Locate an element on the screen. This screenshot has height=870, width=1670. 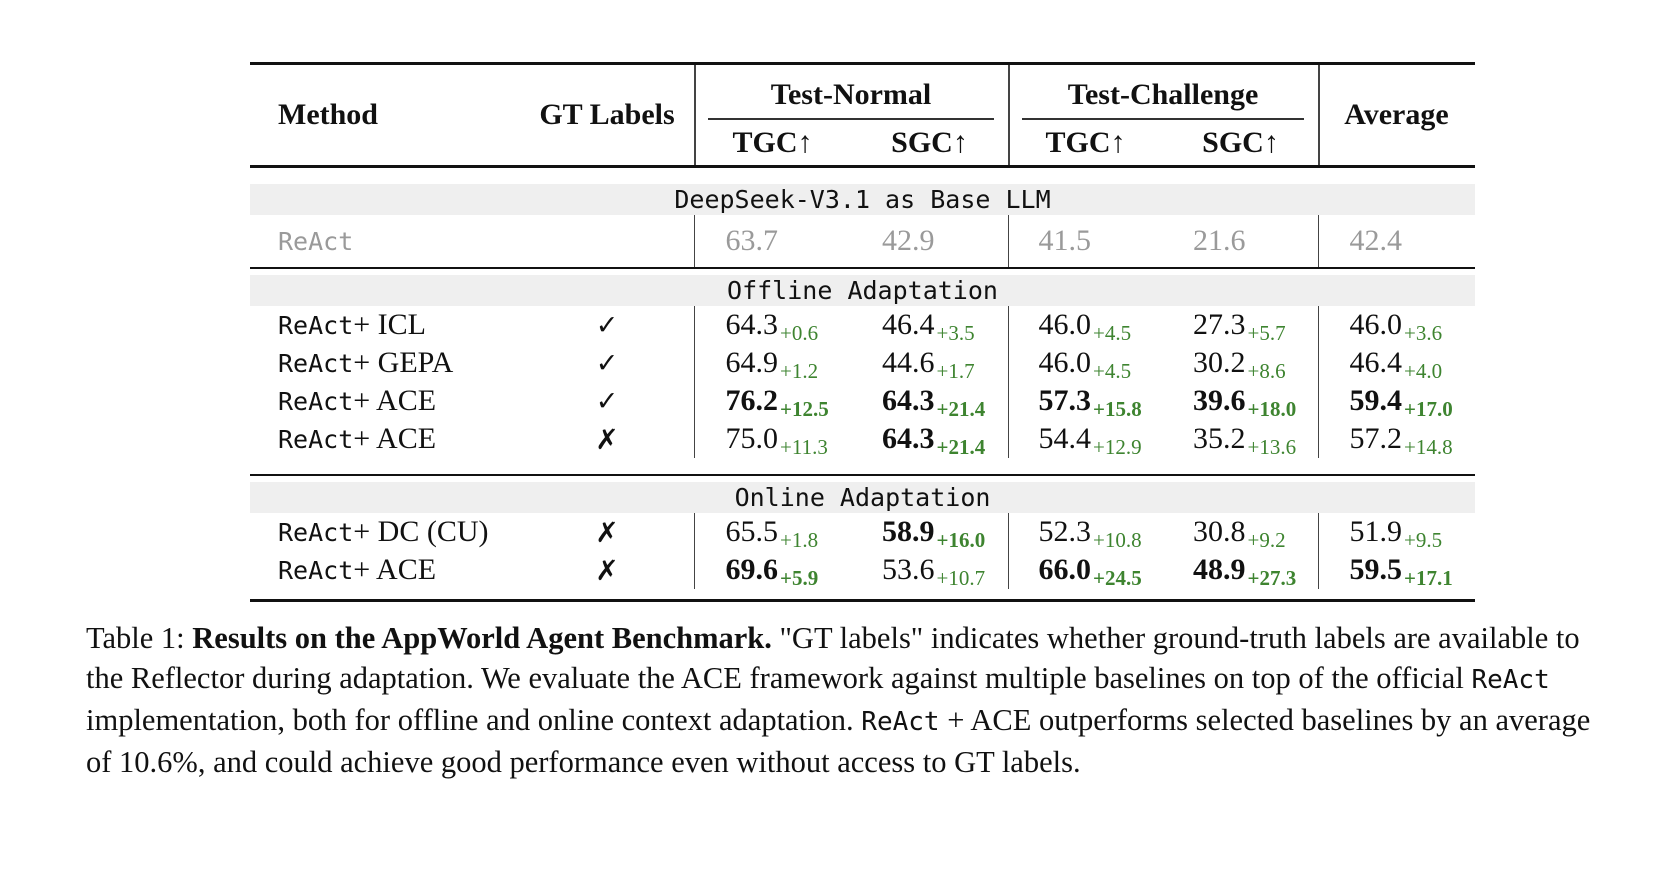
table-headrule is located at coordinates (862, 166).